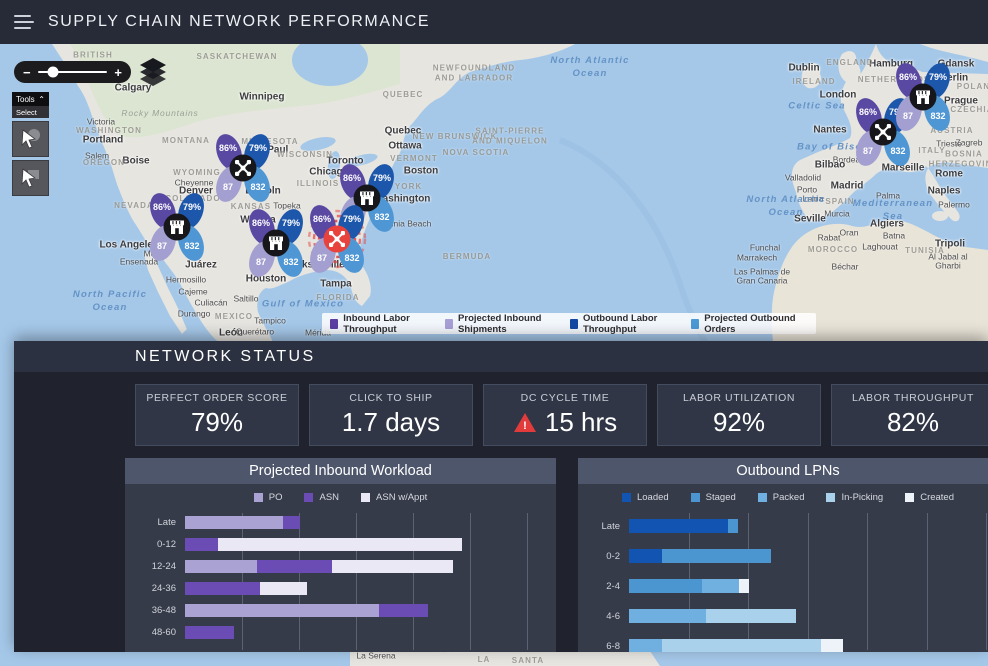 This screenshot has width=988, height=666. What do you see at coordinates (645, 497) in the screenshot?
I see `chart-legend-item: Loaded` at bounding box center [645, 497].